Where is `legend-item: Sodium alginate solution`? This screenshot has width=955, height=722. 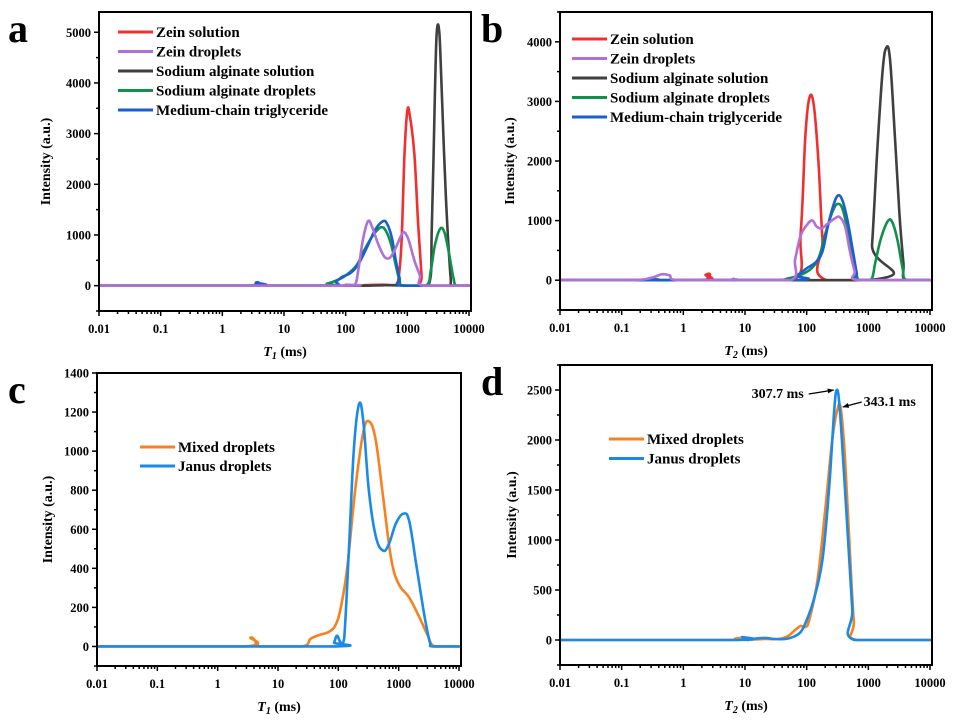
legend-item: Sodium alginate solution is located at coordinates (670, 79).